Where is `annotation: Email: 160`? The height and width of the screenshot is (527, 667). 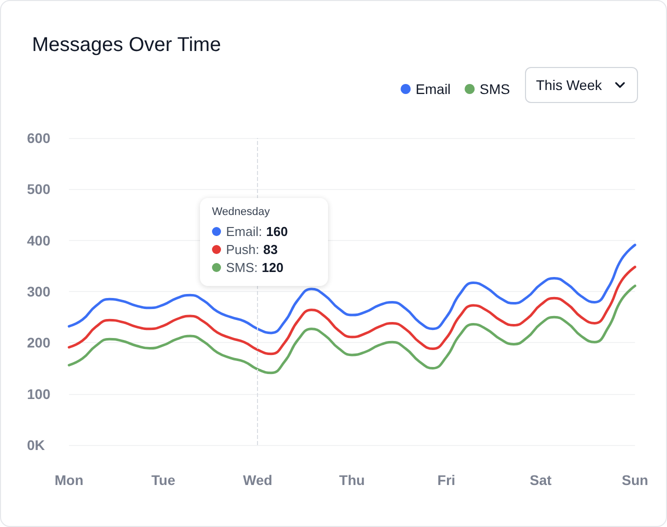
annotation: Email: 160 is located at coordinates (257, 231).